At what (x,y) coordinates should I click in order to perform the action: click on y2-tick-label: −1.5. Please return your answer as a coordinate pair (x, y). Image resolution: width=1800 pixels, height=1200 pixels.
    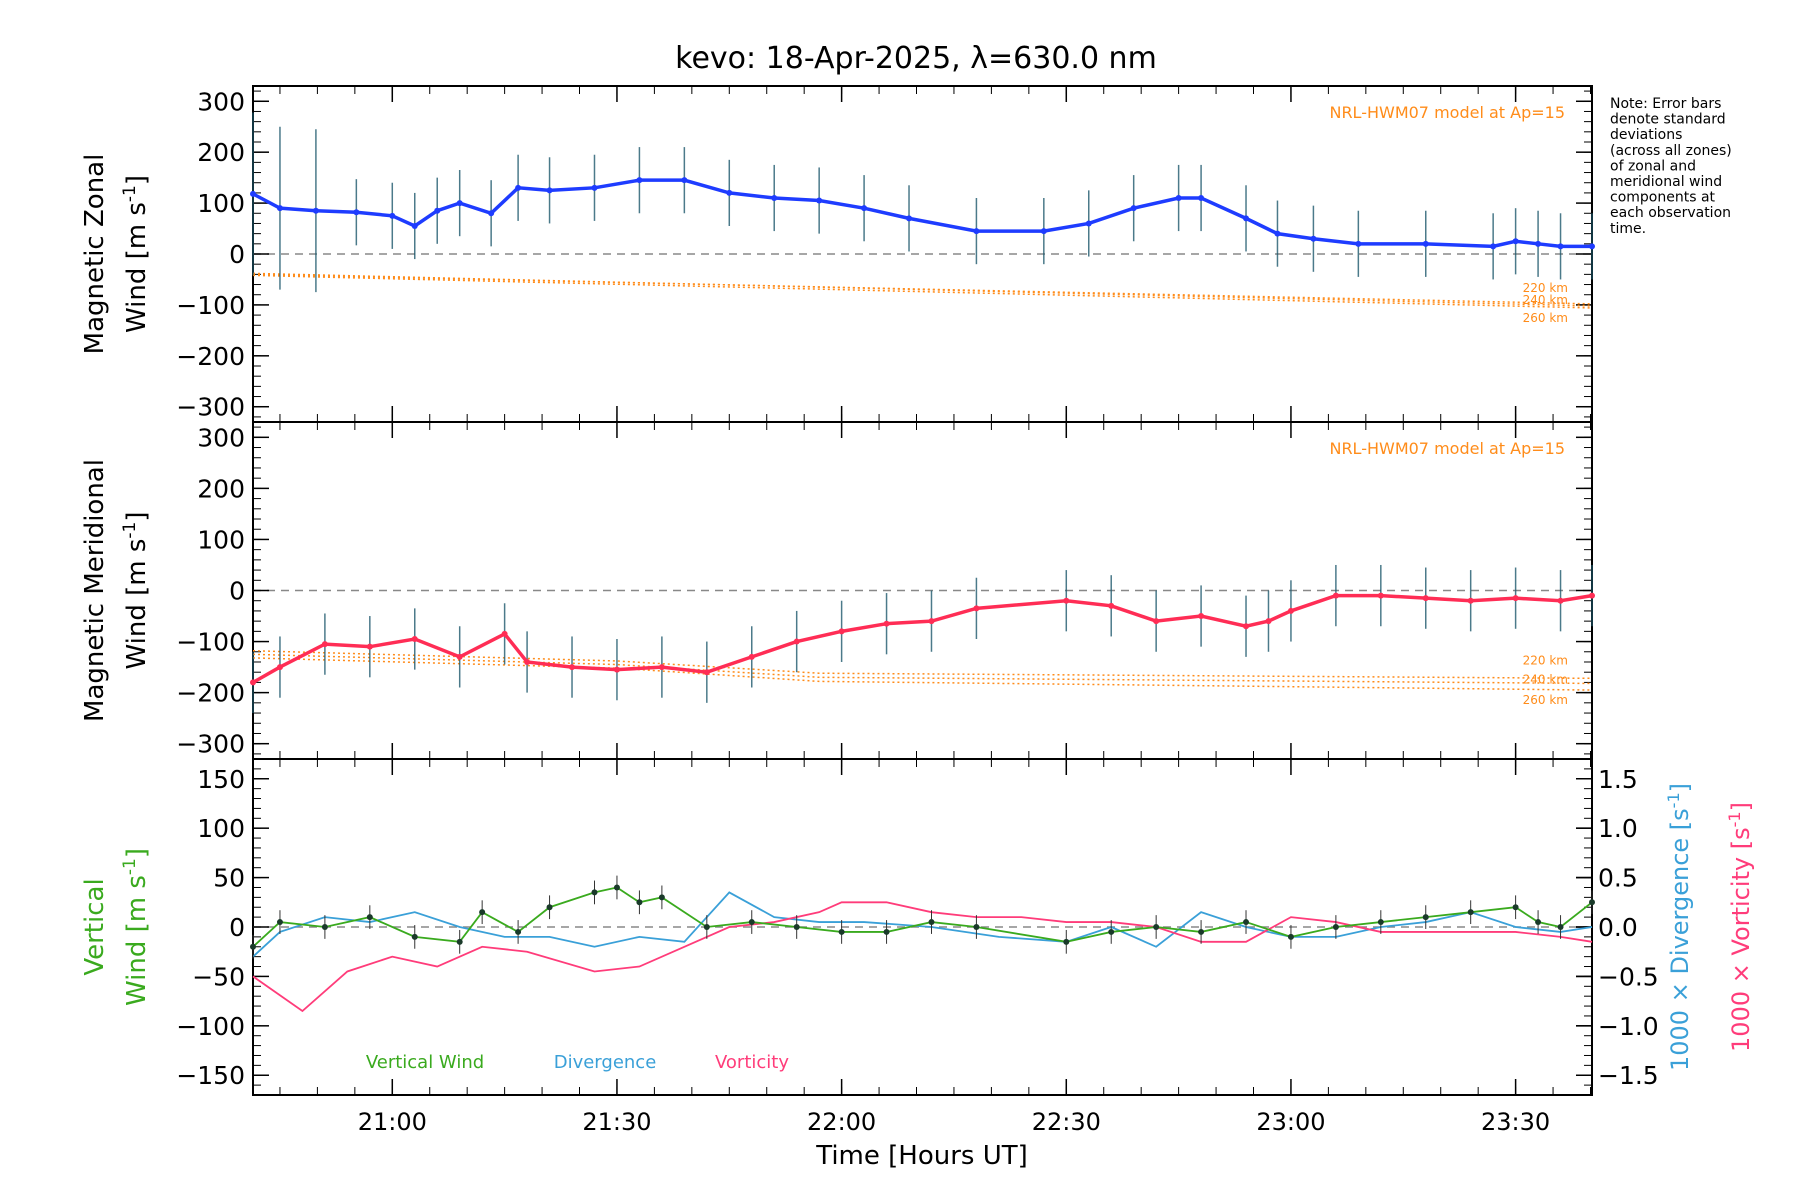
    Looking at the image, I should click on (1628, 1075).